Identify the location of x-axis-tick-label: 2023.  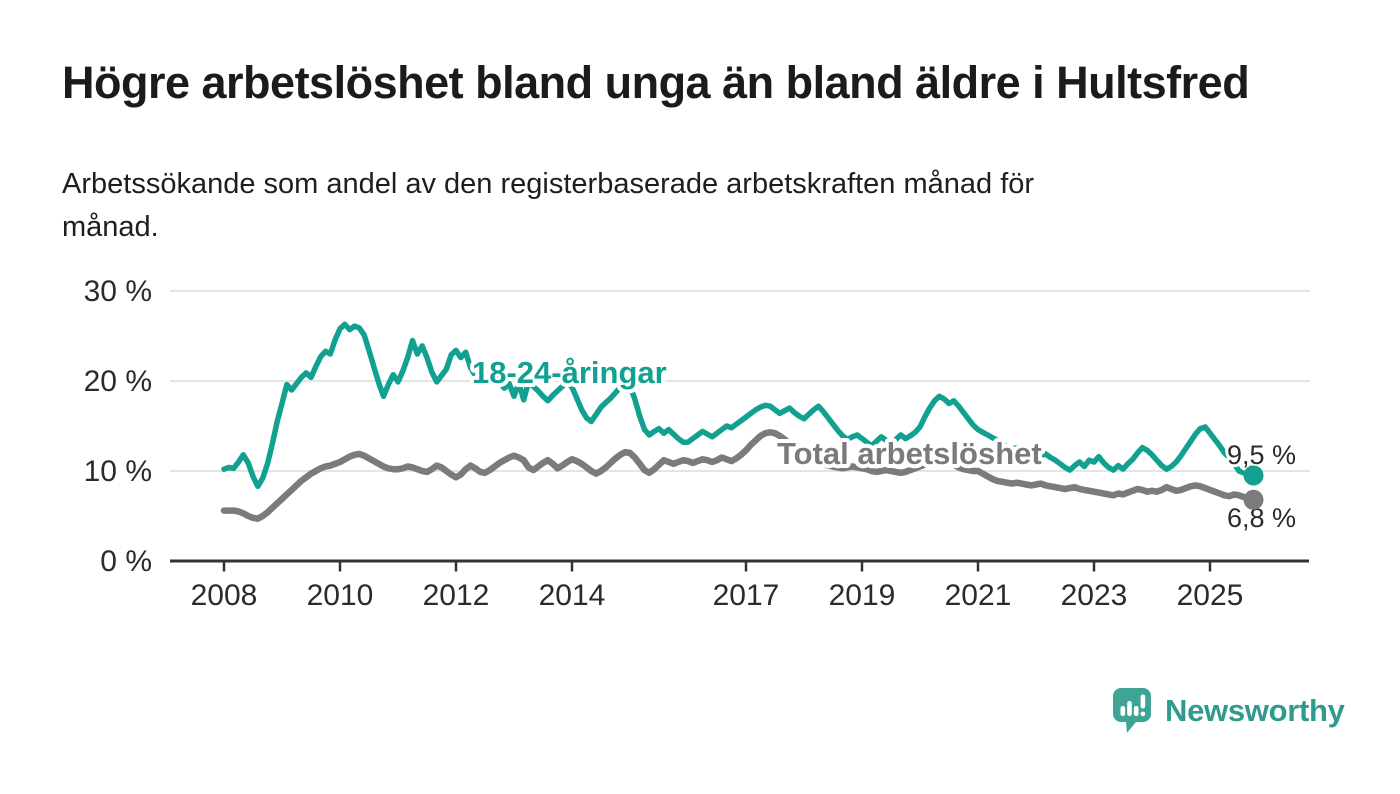
(1094, 595).